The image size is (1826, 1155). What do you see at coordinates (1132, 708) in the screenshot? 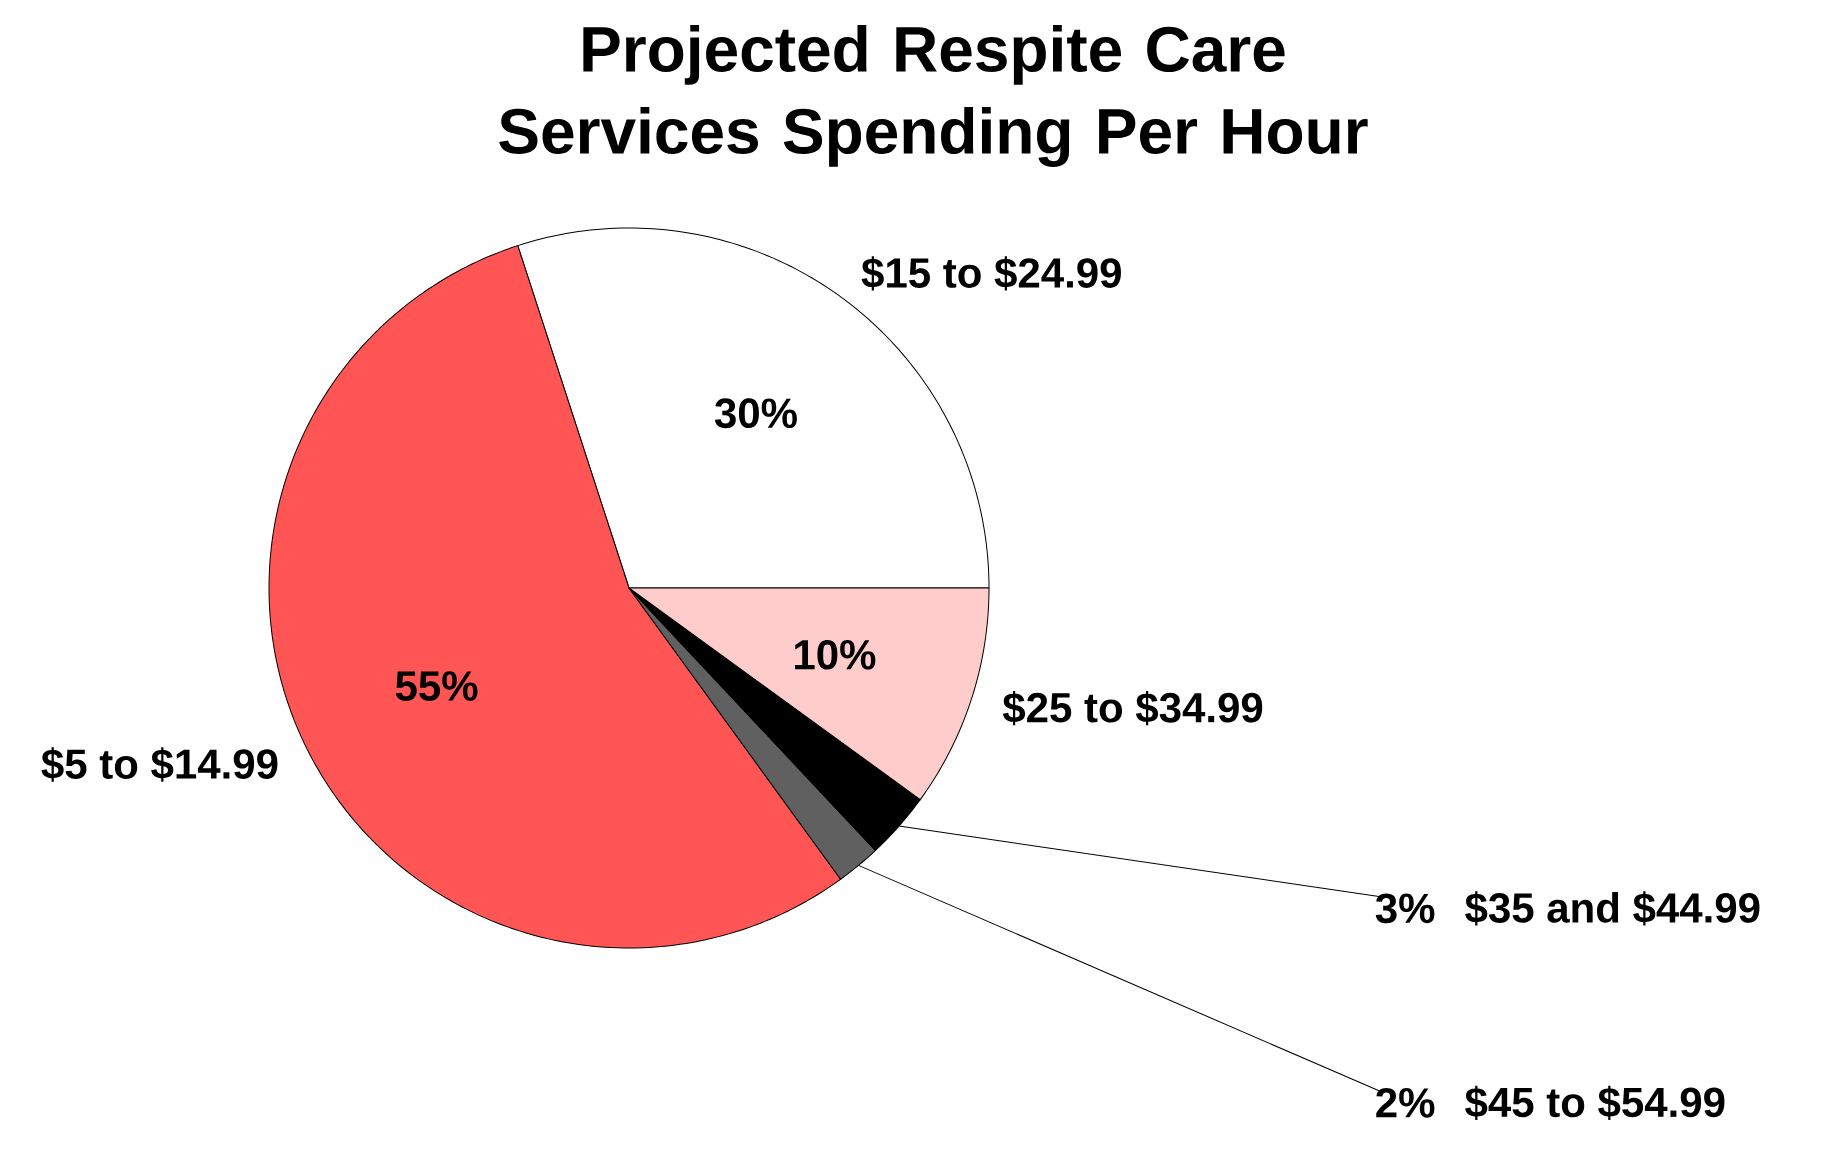
I see `slice-label: $25 to $34.99` at bounding box center [1132, 708].